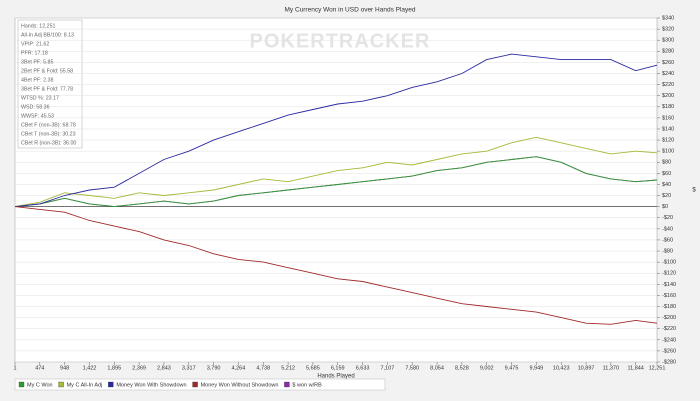  What do you see at coordinates (669, 285) in the screenshot?
I see `y-tick-label: -$140` at bounding box center [669, 285].